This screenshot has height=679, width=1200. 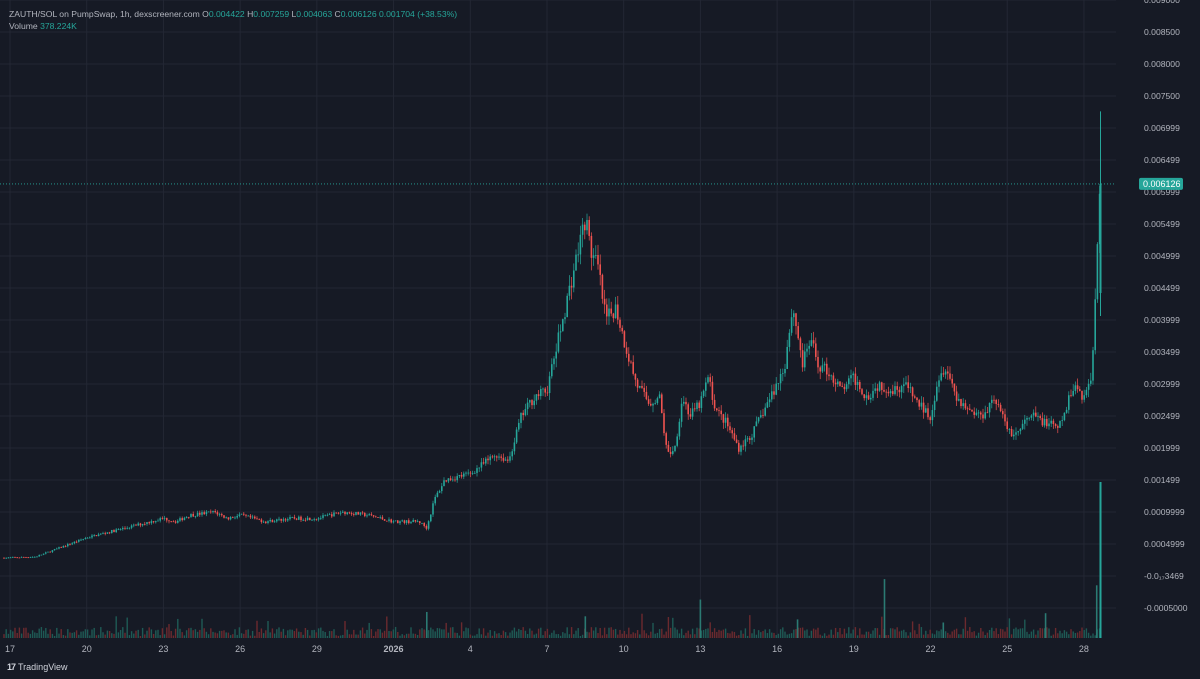 What do you see at coordinates (163, 649) in the screenshot?
I see `x-tick-label: 23` at bounding box center [163, 649].